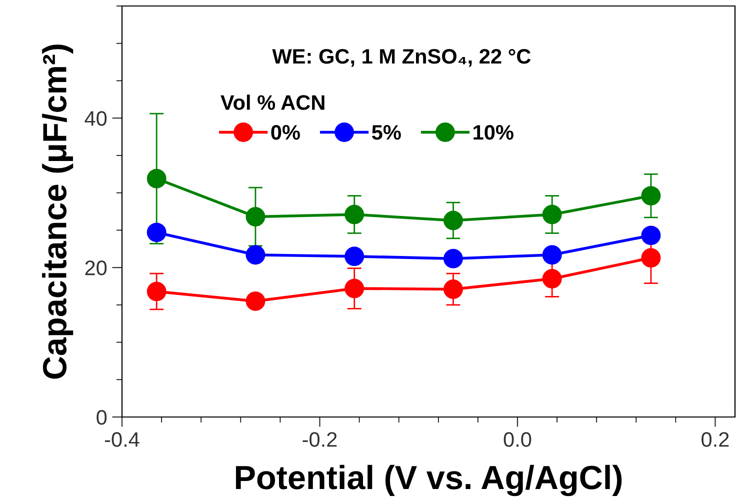 The image size is (744, 503). What do you see at coordinates (518, 439) in the screenshot?
I see `x-tick-label: 0.0` at bounding box center [518, 439].